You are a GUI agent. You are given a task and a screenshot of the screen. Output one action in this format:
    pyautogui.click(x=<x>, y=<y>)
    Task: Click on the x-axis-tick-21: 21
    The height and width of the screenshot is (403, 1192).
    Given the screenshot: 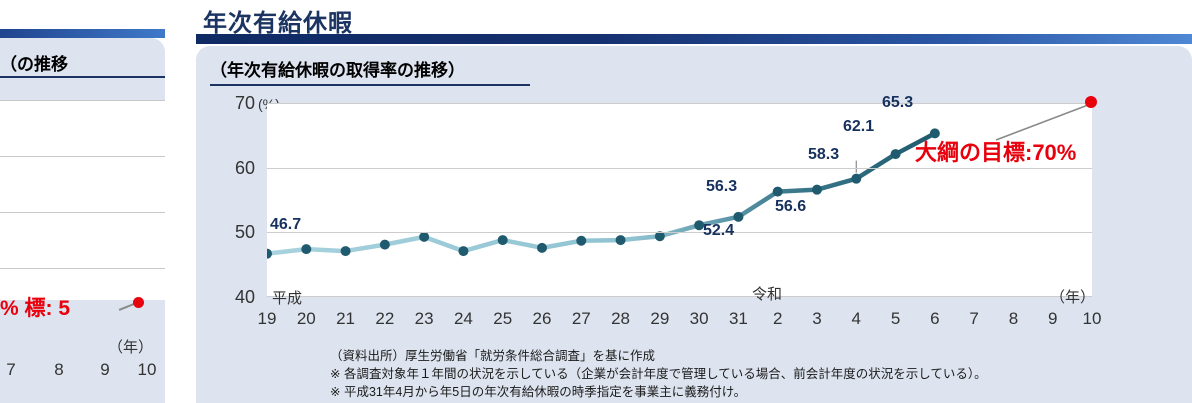 What is the action you would take?
    pyautogui.click(x=346, y=318)
    